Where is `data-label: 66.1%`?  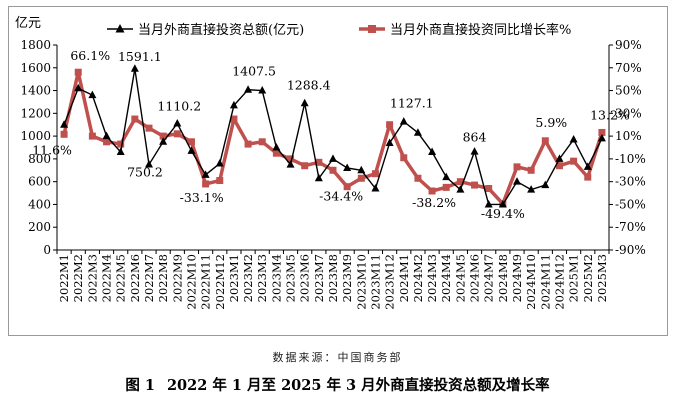
data-label: 66.1% is located at coordinates (90, 55).